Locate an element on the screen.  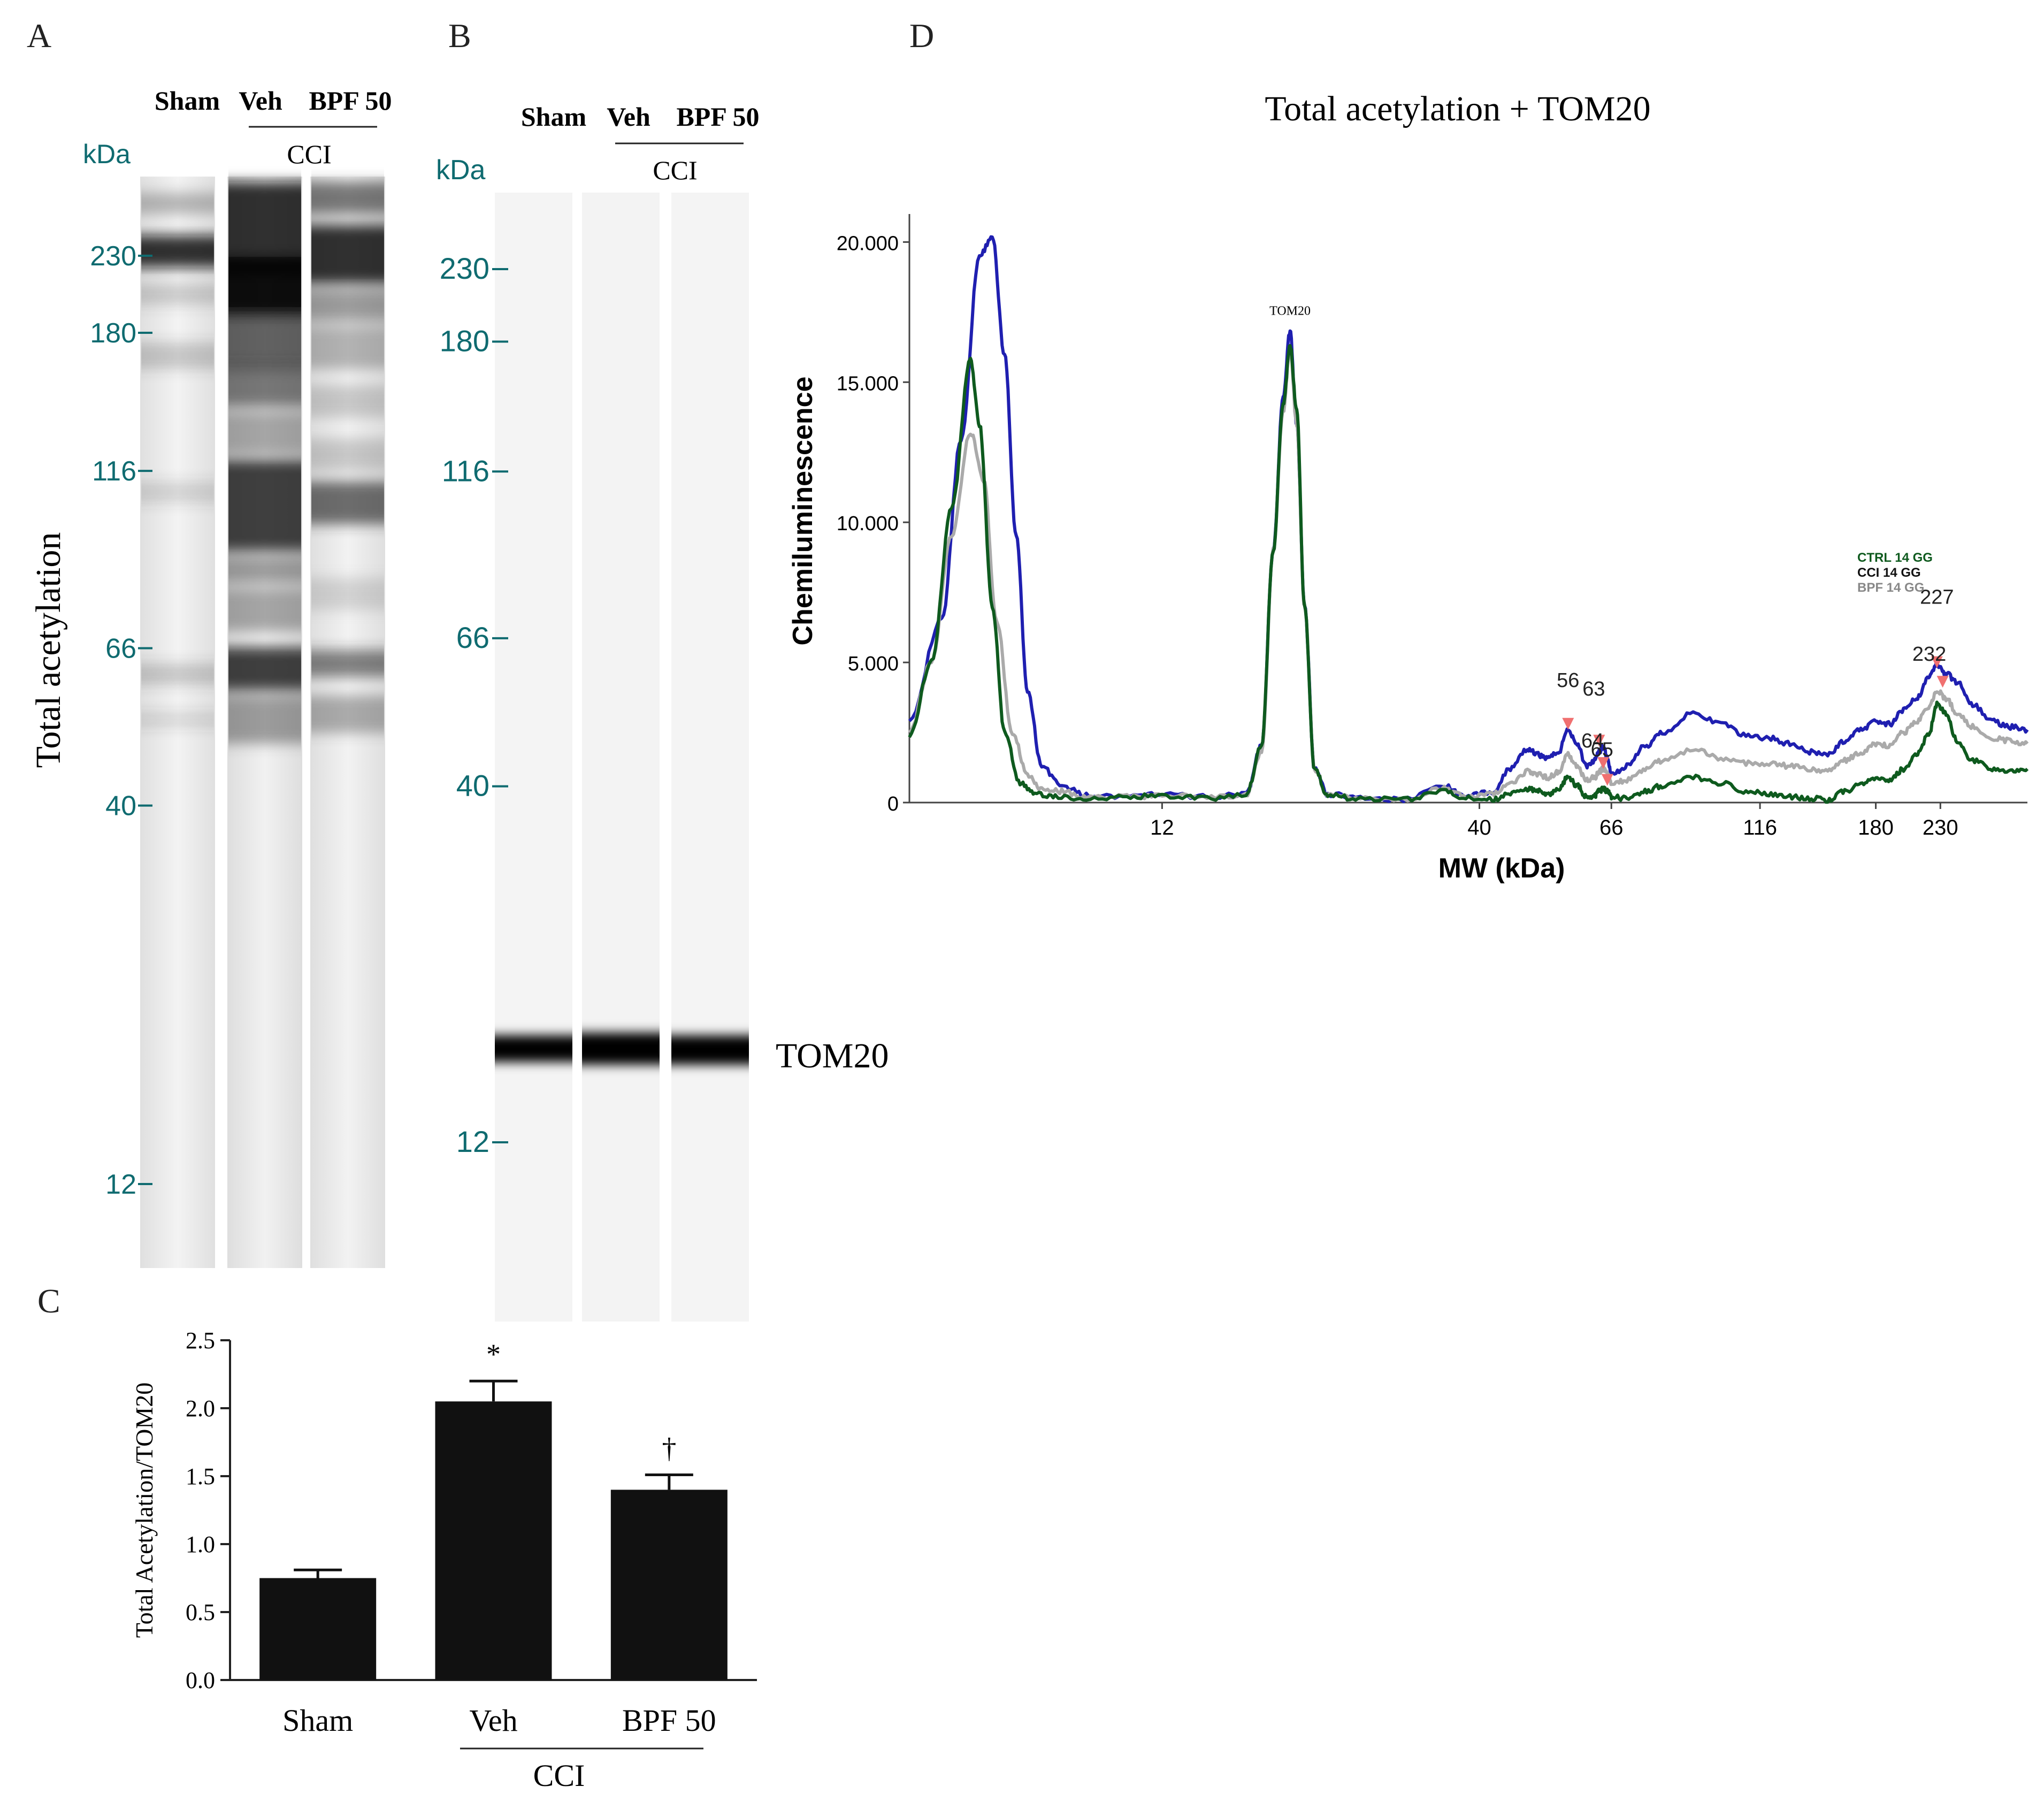
lane-sham-b is located at coordinates (533, 757).